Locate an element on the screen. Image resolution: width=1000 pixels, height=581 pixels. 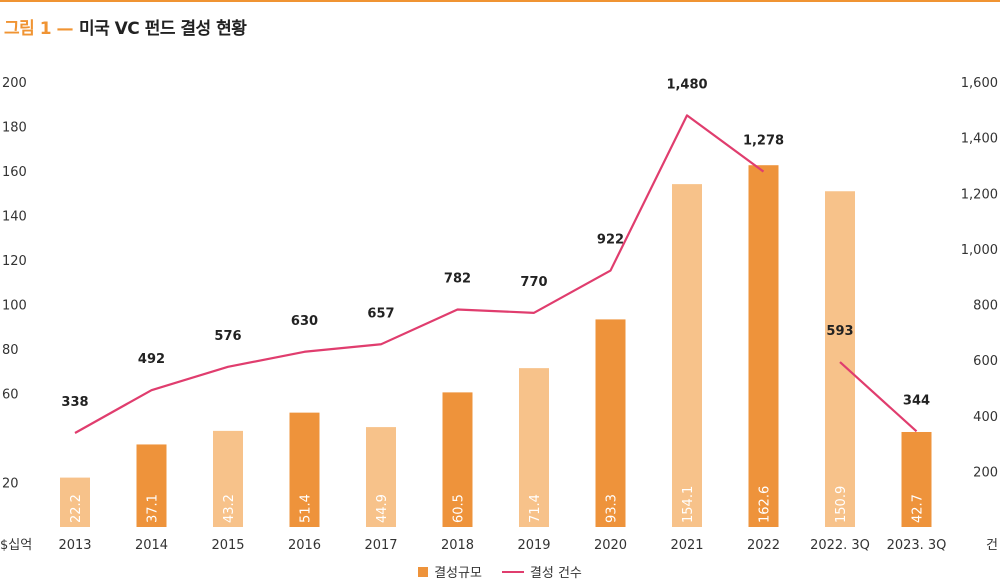
count-data-label: 782 is located at coordinates (457, 279).